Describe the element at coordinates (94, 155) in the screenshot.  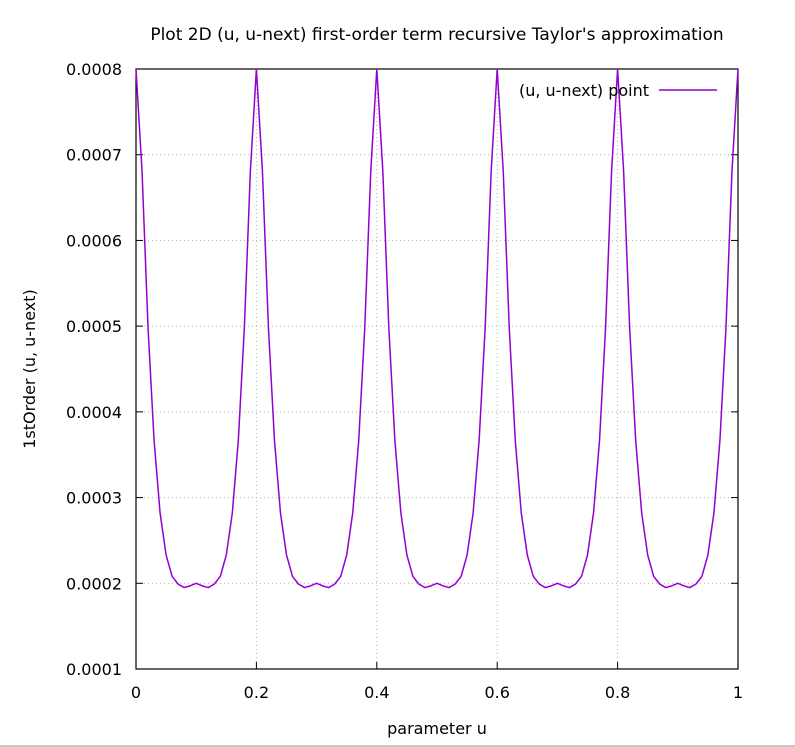
I see `y-tick-label: 0.0007` at that location.